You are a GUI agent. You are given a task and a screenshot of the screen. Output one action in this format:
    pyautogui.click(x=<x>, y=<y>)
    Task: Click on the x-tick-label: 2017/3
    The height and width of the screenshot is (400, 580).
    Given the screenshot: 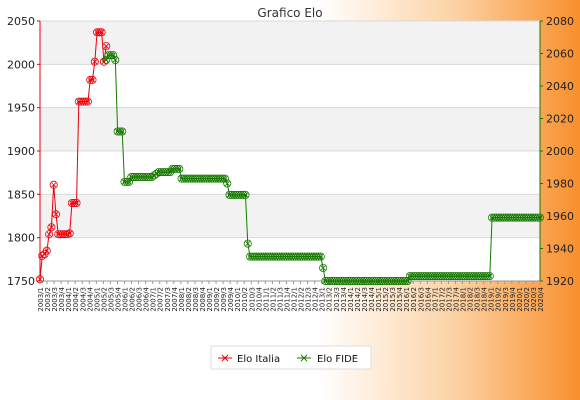 What is the action you would take?
    pyautogui.click(x=449, y=299)
    